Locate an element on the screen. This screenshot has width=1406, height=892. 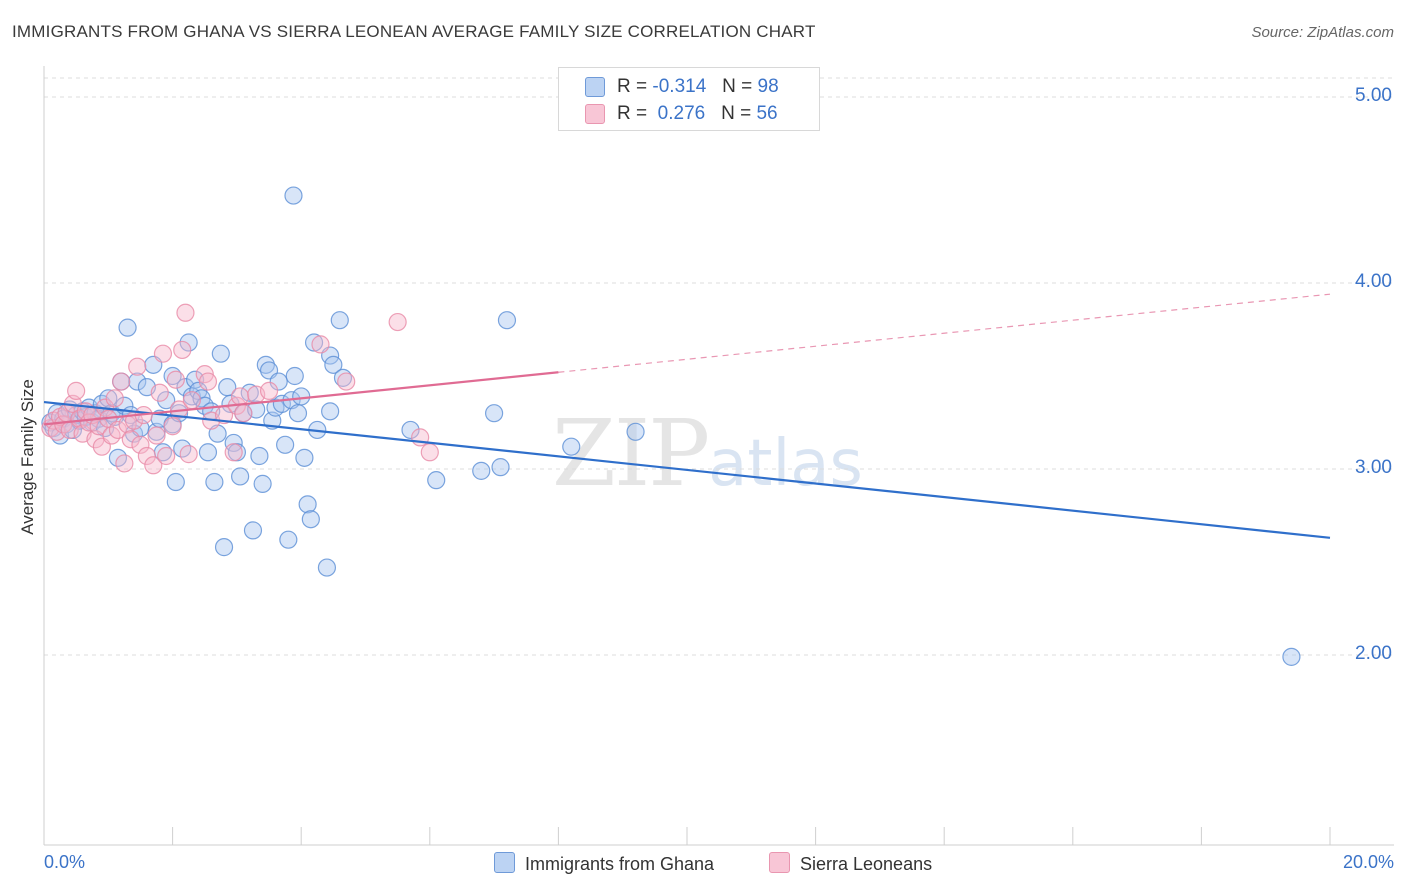
y-tick-label: 3.00 is located at coordinates (1373, 467).